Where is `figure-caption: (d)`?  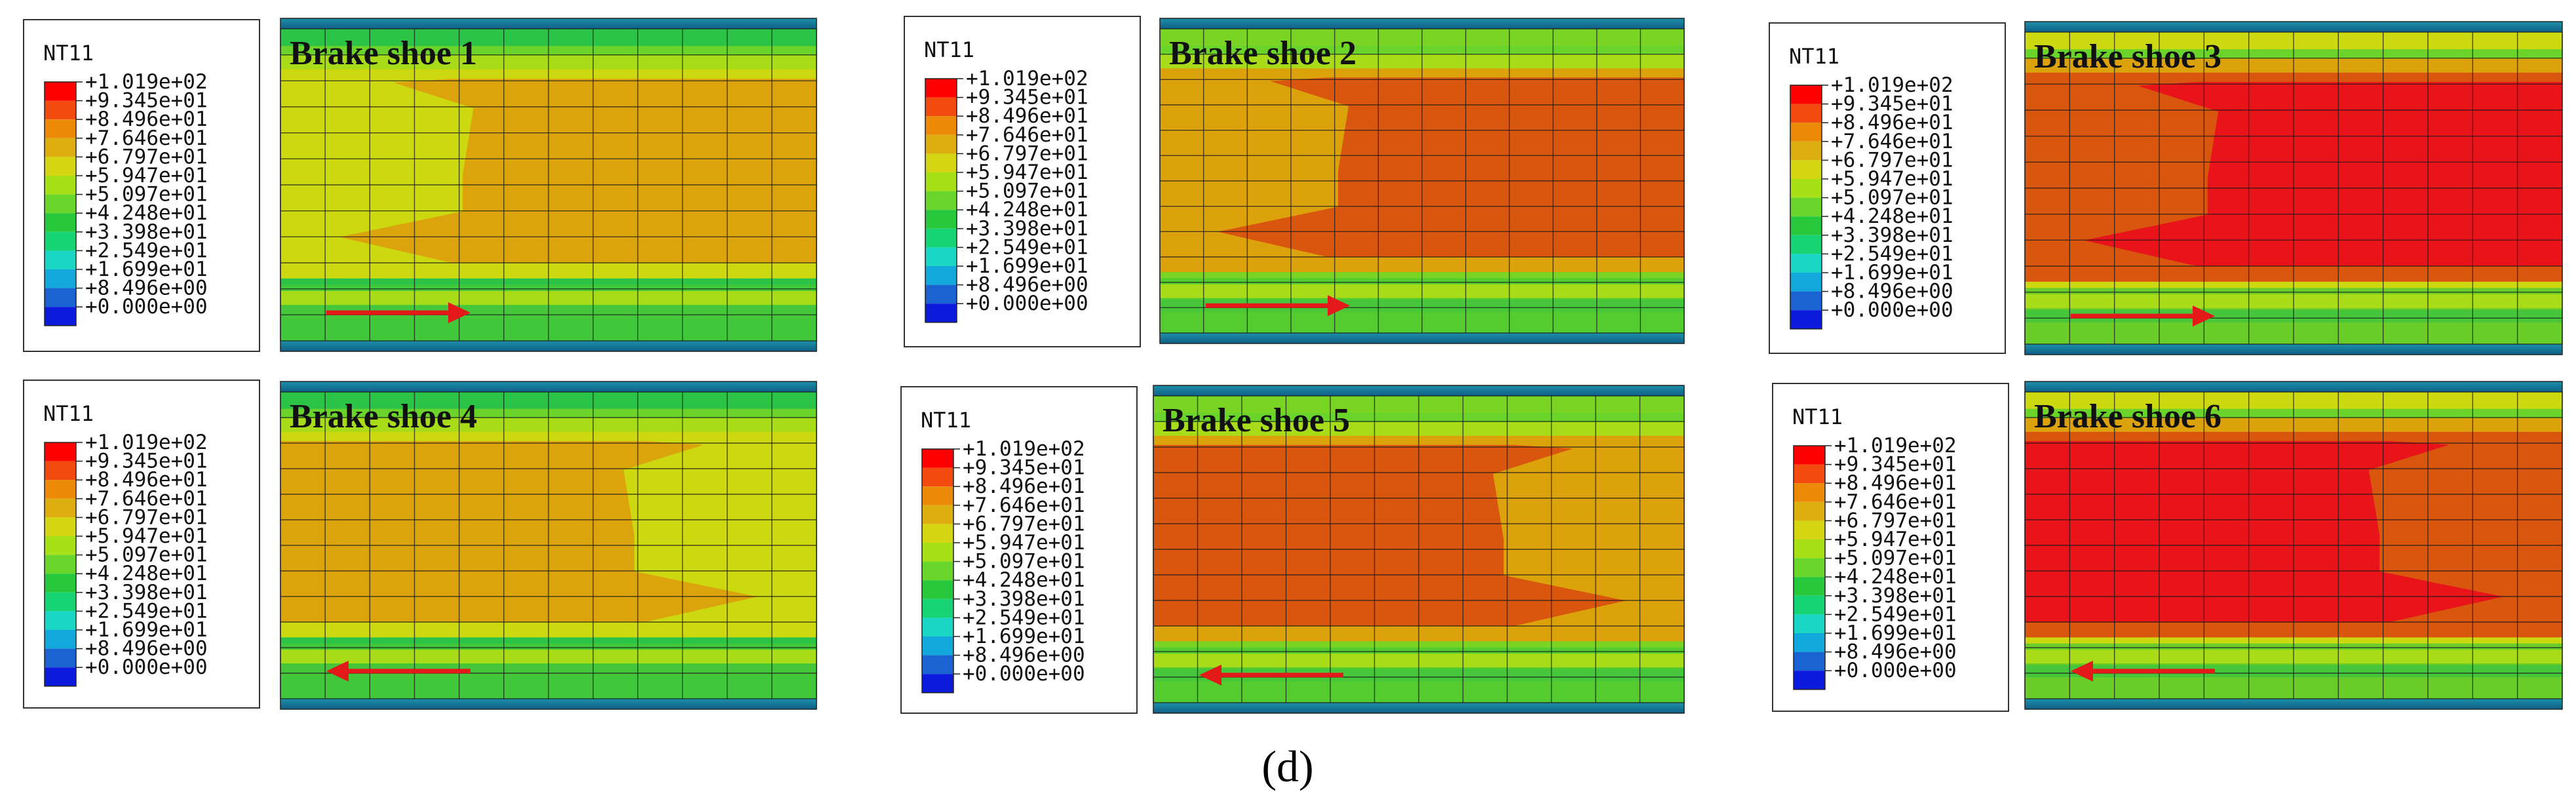 figure-caption: (d) is located at coordinates (1287, 766).